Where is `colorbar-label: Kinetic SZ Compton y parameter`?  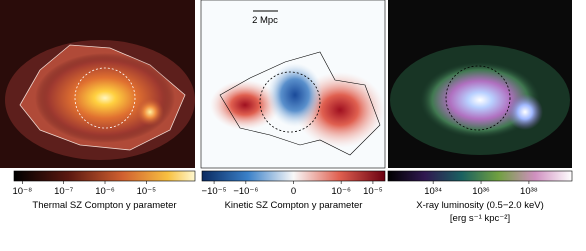
colorbar-label: Kinetic SZ Compton y parameter is located at coordinates (294, 205).